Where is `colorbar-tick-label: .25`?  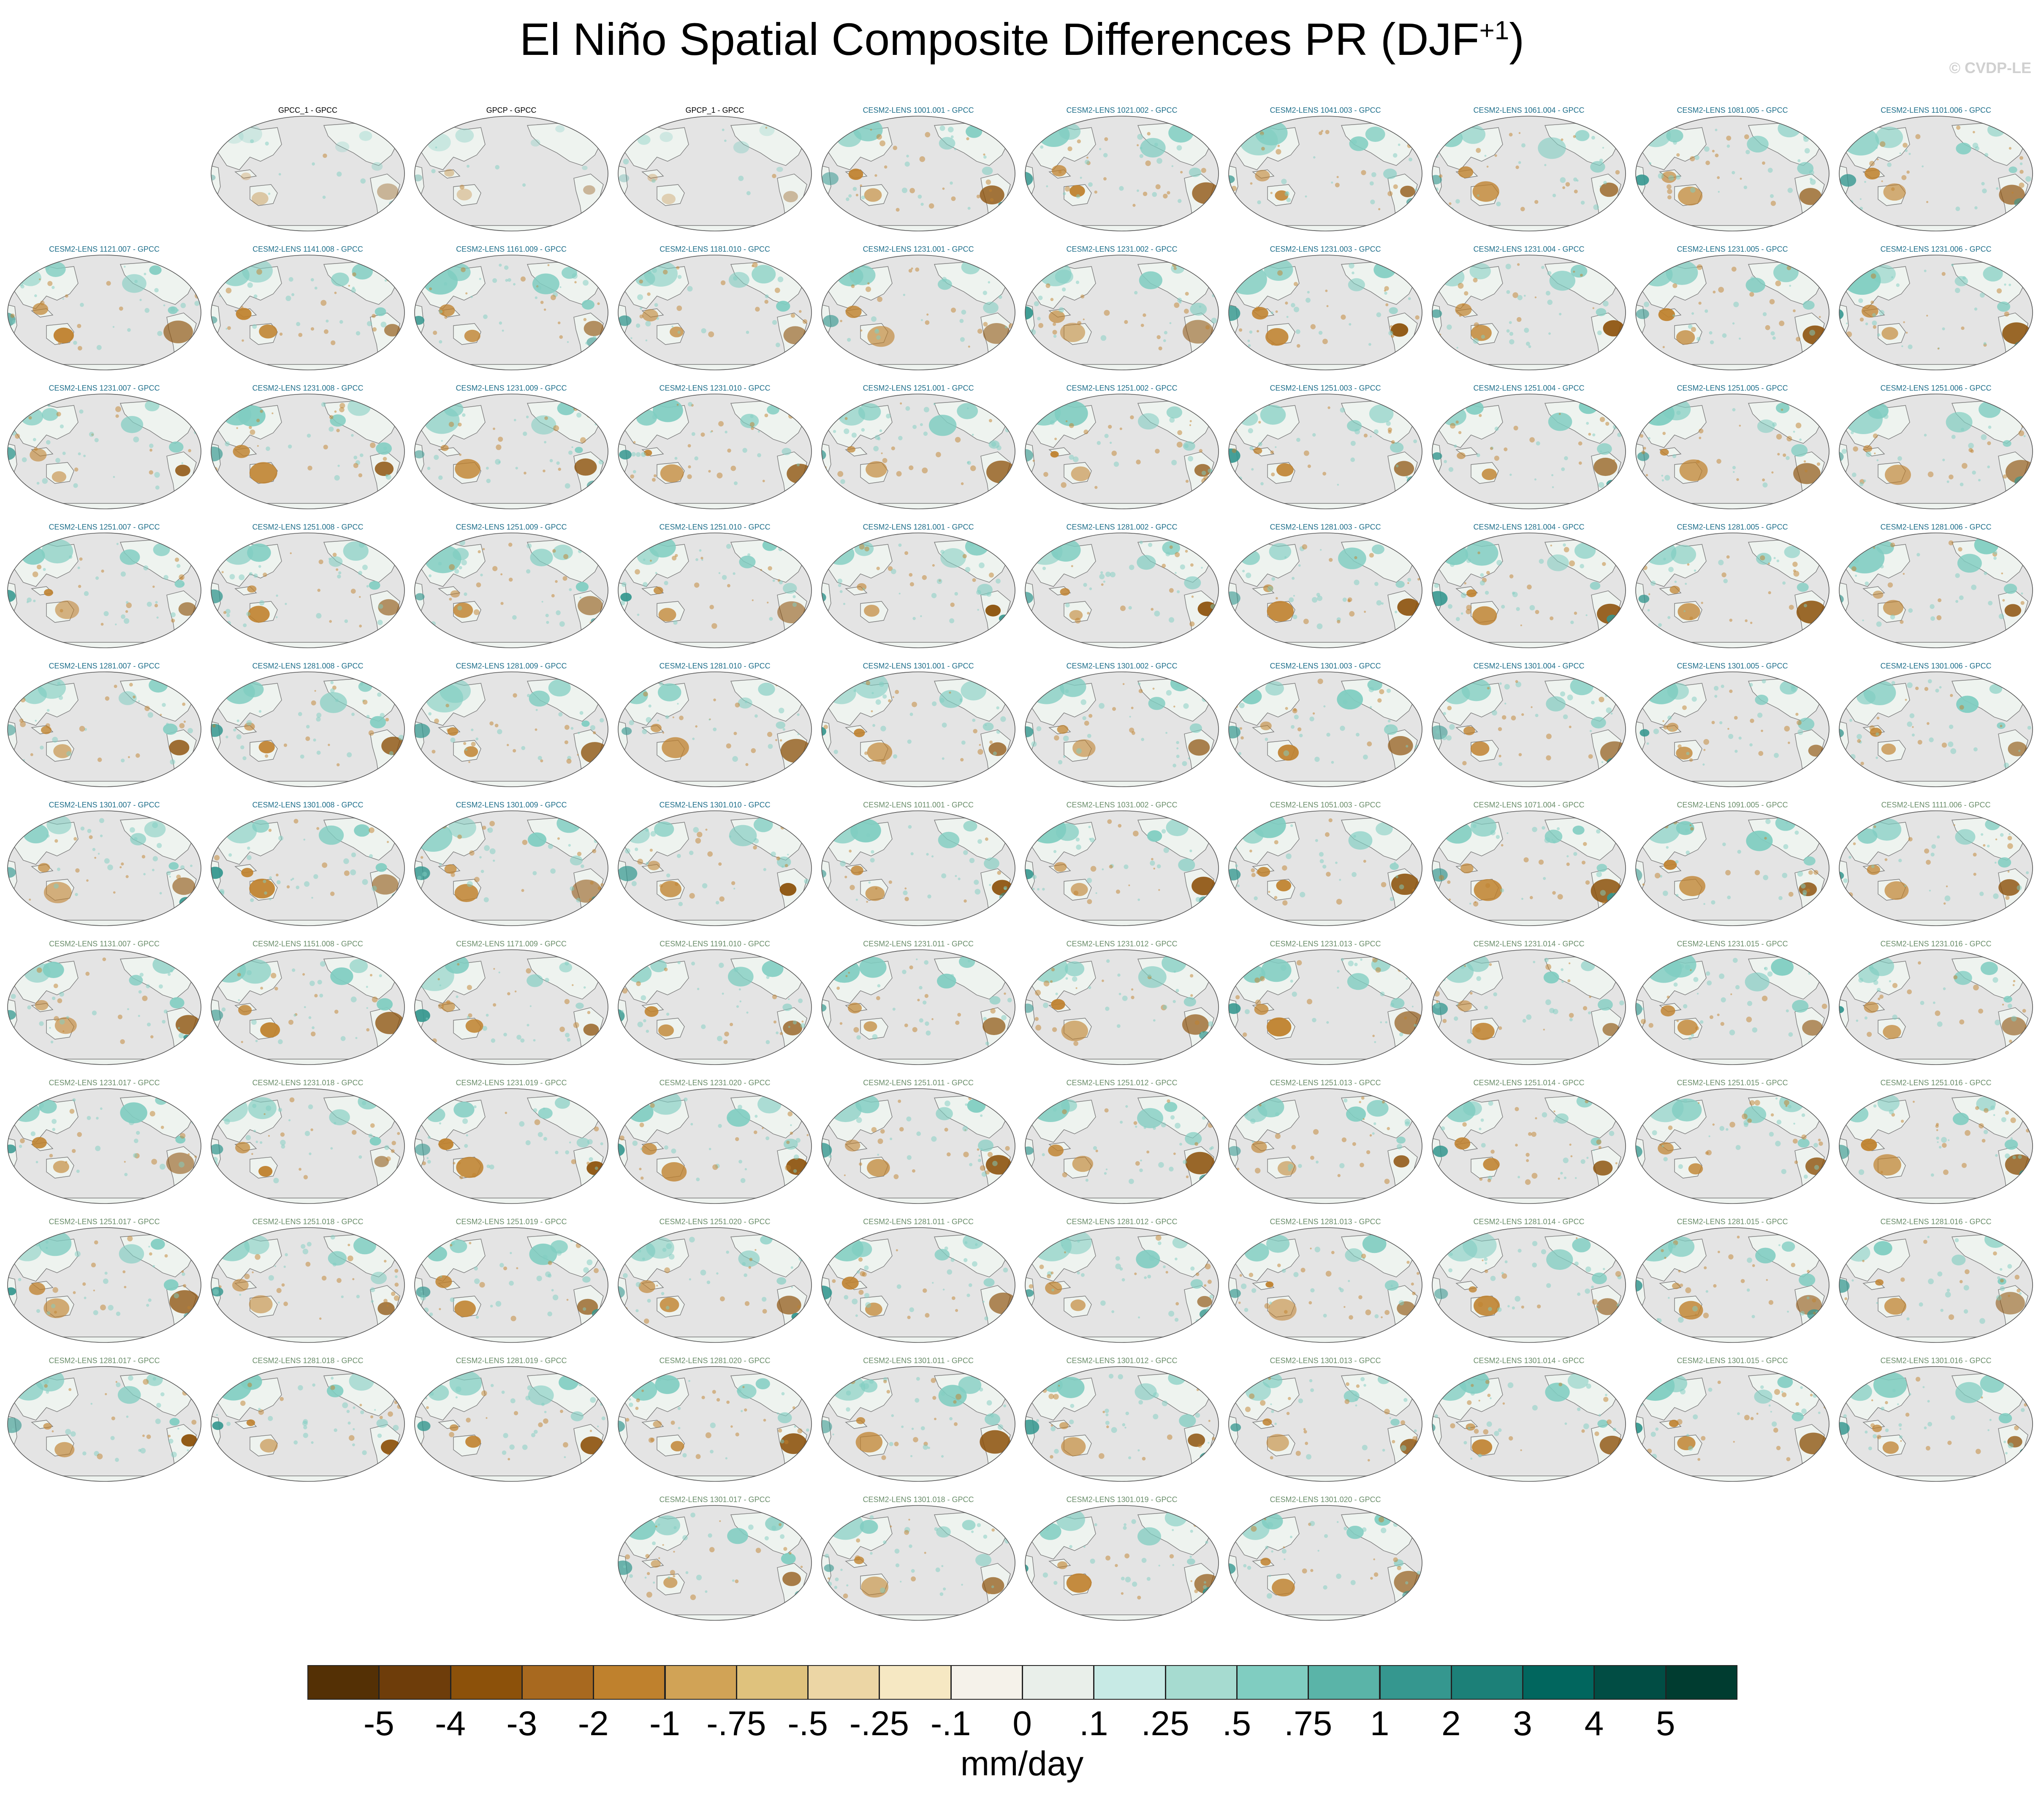 colorbar-tick-label: .25 is located at coordinates (1165, 1723).